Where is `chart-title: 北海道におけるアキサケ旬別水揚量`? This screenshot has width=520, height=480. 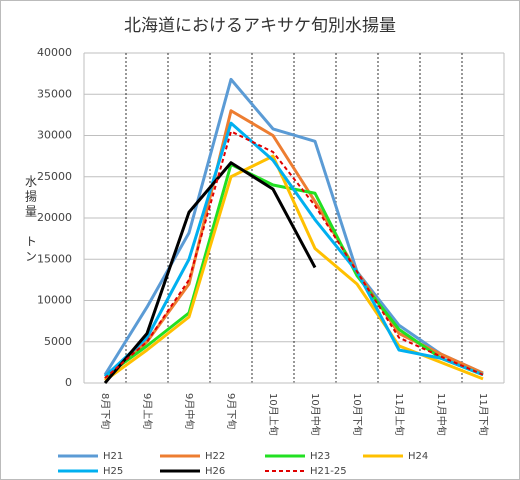 chart-title: 北海道におけるアキサケ旬別水揚量 is located at coordinates (260, 26).